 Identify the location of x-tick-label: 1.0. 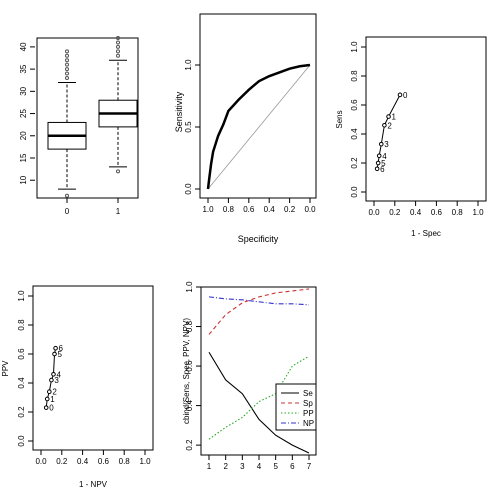
(208, 209).